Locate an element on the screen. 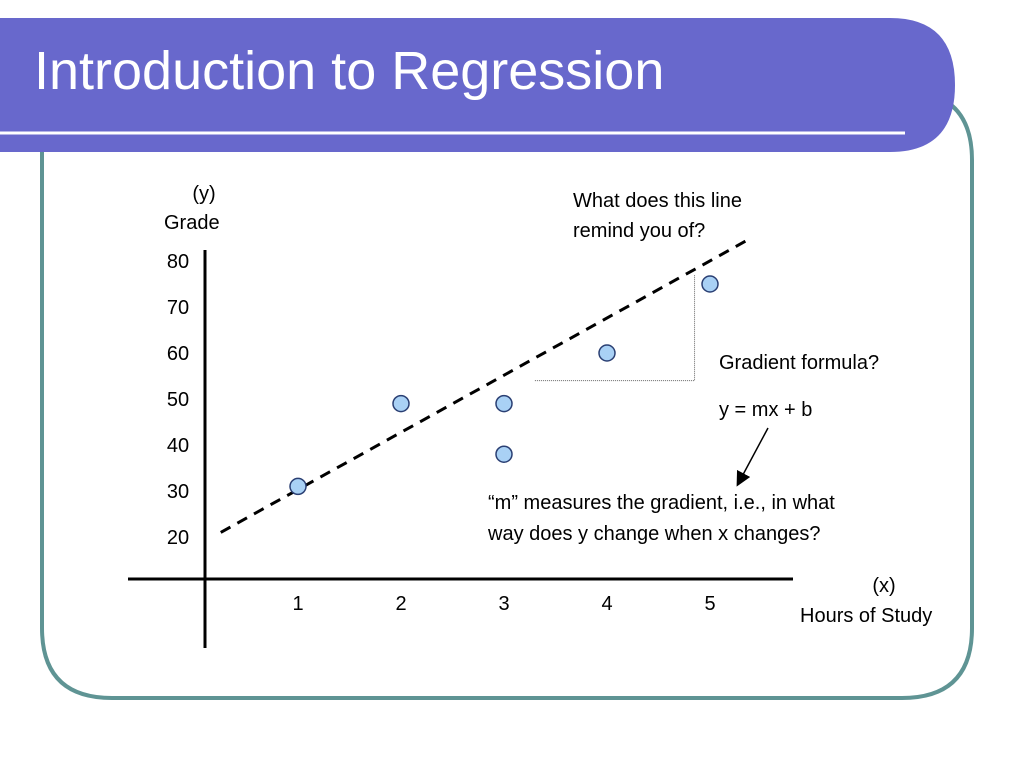 The image size is (1024, 768). explanation-line-1: “m” measures the gradient, i.e., in what is located at coordinates (661, 503).